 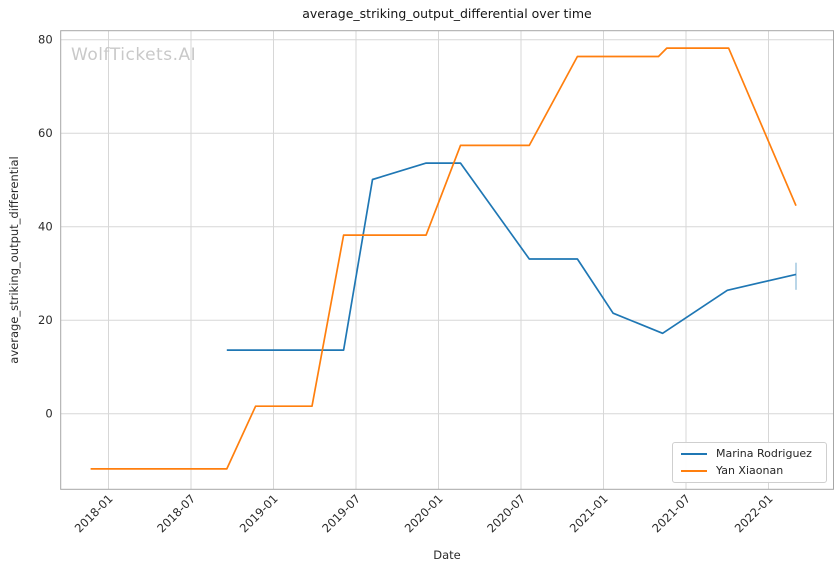 I want to click on legend-item-marina-rodriguez: Marina Rodriguez, so click(x=749, y=454).